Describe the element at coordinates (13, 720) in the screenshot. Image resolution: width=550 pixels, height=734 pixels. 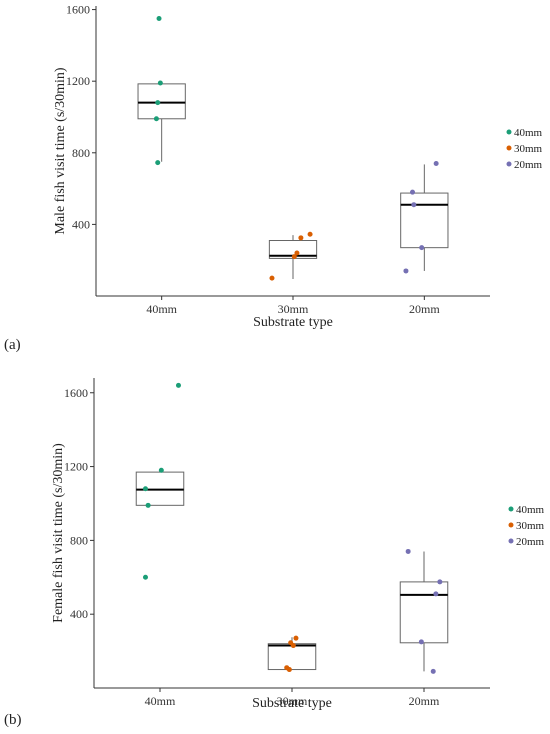
I see `panel-label: (b)` at that location.